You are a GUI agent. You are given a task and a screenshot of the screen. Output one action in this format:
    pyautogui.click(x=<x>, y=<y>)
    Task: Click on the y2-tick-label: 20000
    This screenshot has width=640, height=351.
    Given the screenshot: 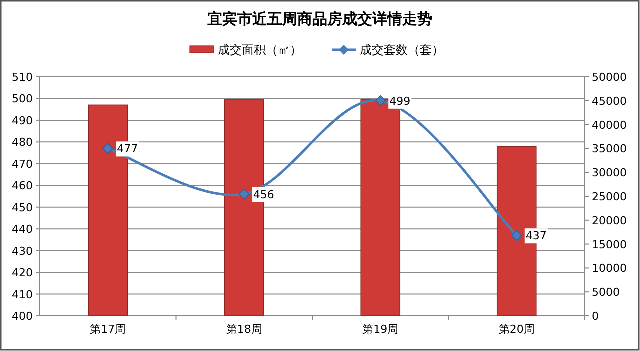 What is the action you would take?
    pyautogui.click(x=609, y=221)
    